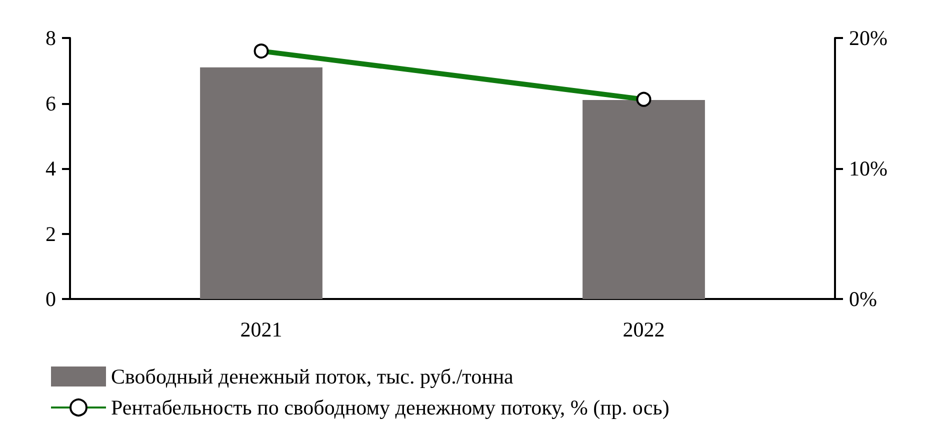  I want to click on y2-tick-label: 10%, so click(868, 168).